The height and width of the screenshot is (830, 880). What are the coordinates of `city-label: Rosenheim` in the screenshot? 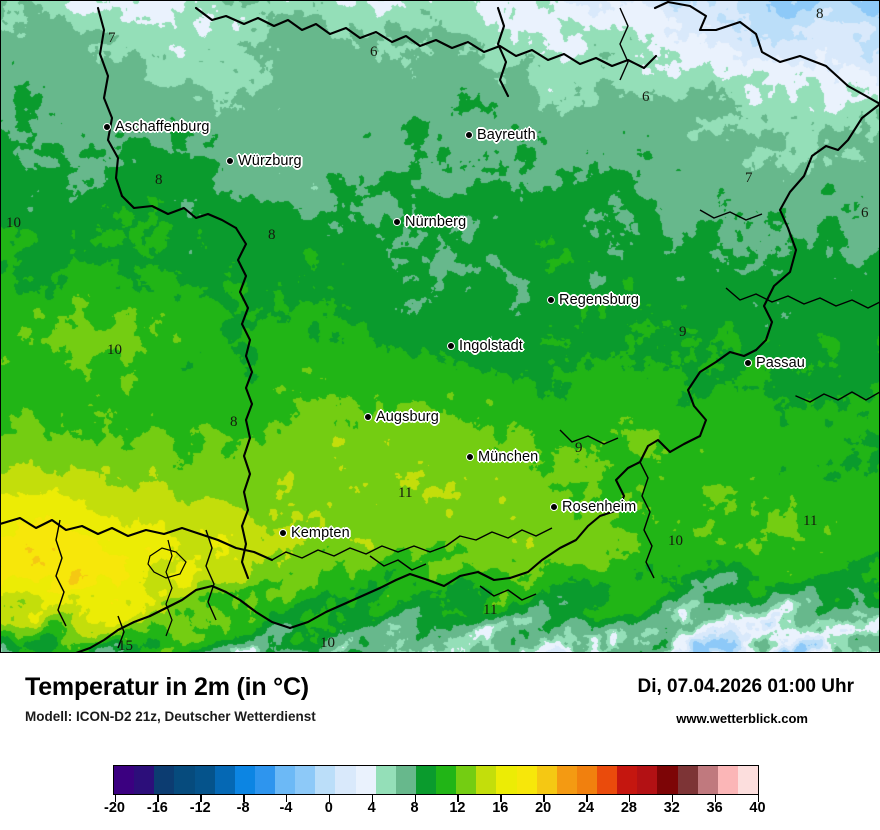 It's located at (599, 507).